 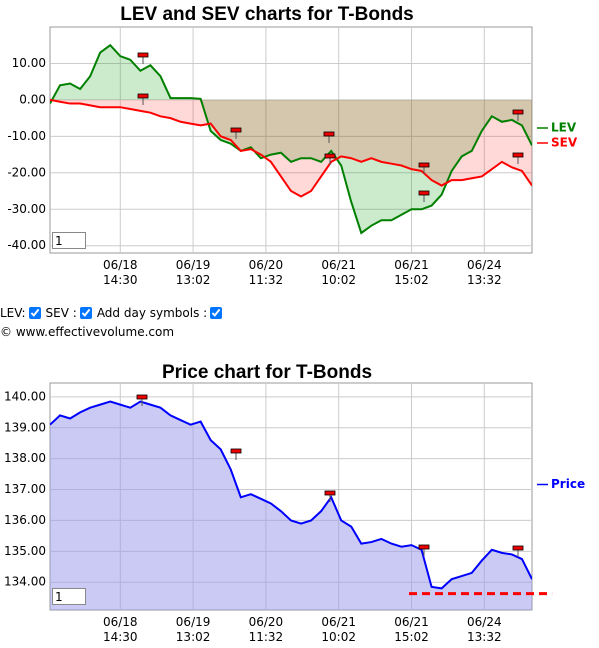 I want to click on controls: LEV: SEV : Add day symbols :, so click(x=112, y=313).